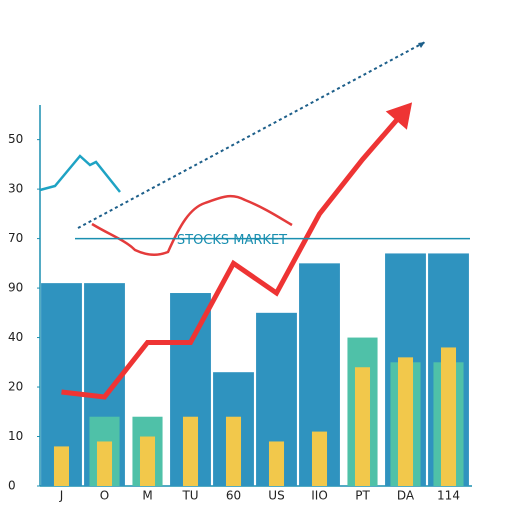 This screenshot has height=512, width=512. Describe the element at coordinates (319, 496) in the screenshot. I see `x-tick-label: IIO` at that location.